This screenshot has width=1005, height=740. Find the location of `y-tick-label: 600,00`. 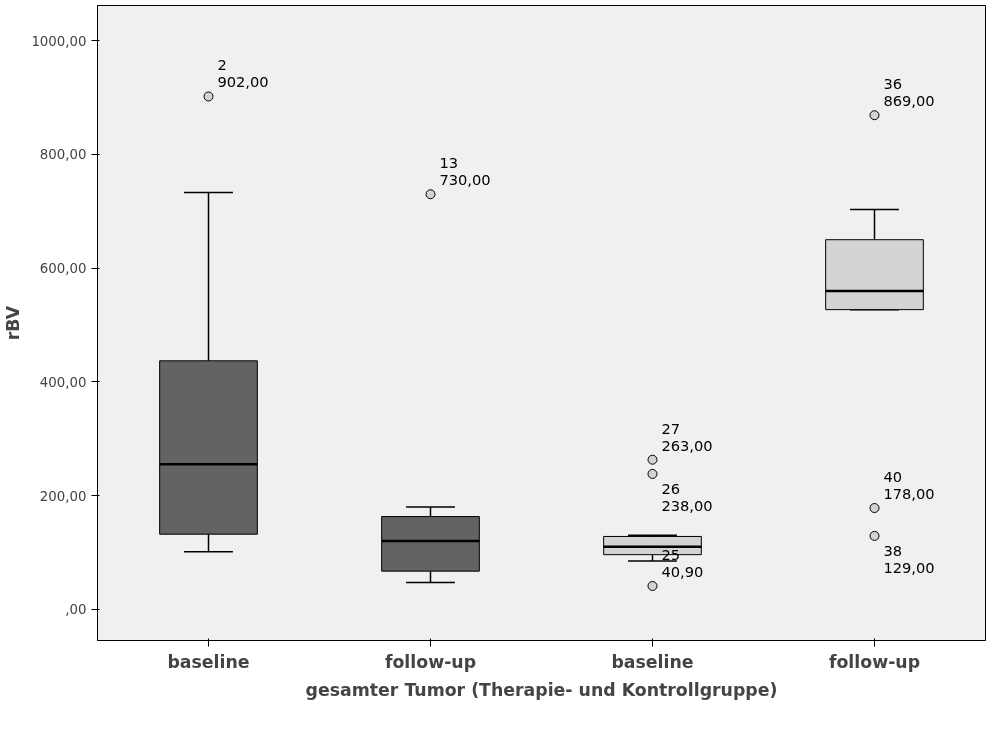

y-tick-label: 600,00 is located at coordinates (63, 269).